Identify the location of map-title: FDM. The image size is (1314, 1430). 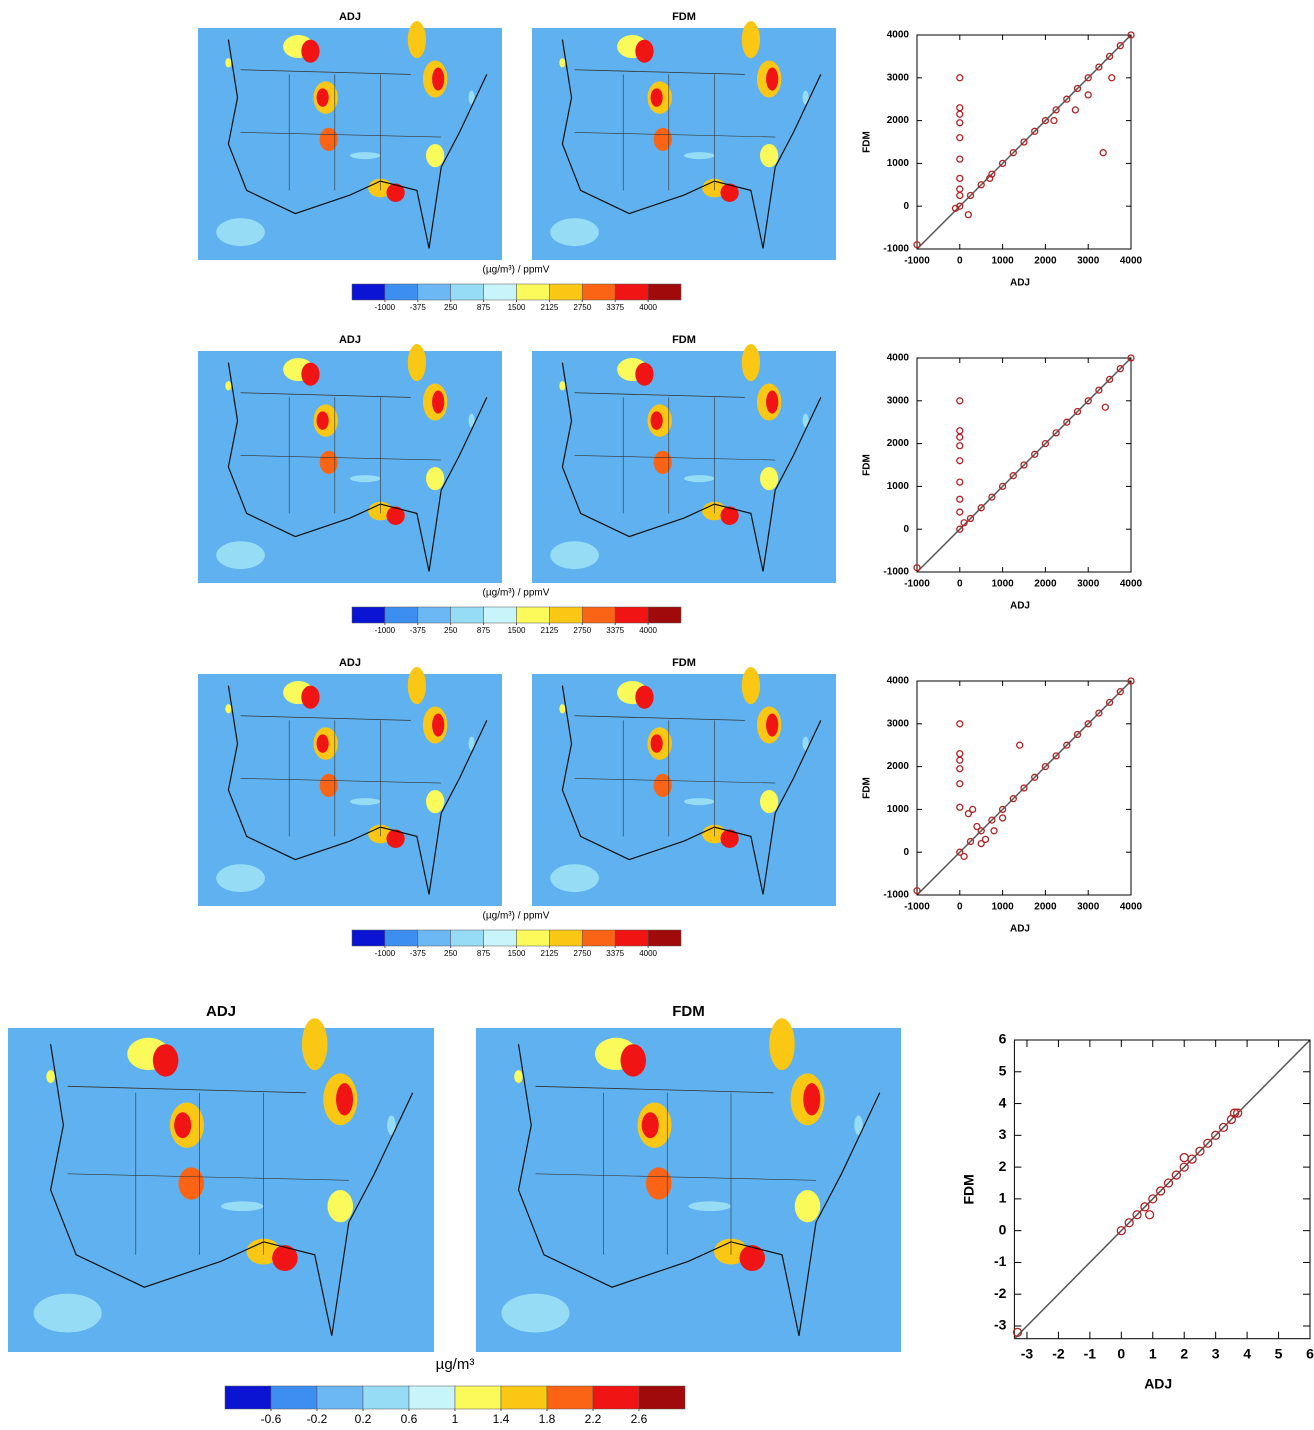
(684, 17).